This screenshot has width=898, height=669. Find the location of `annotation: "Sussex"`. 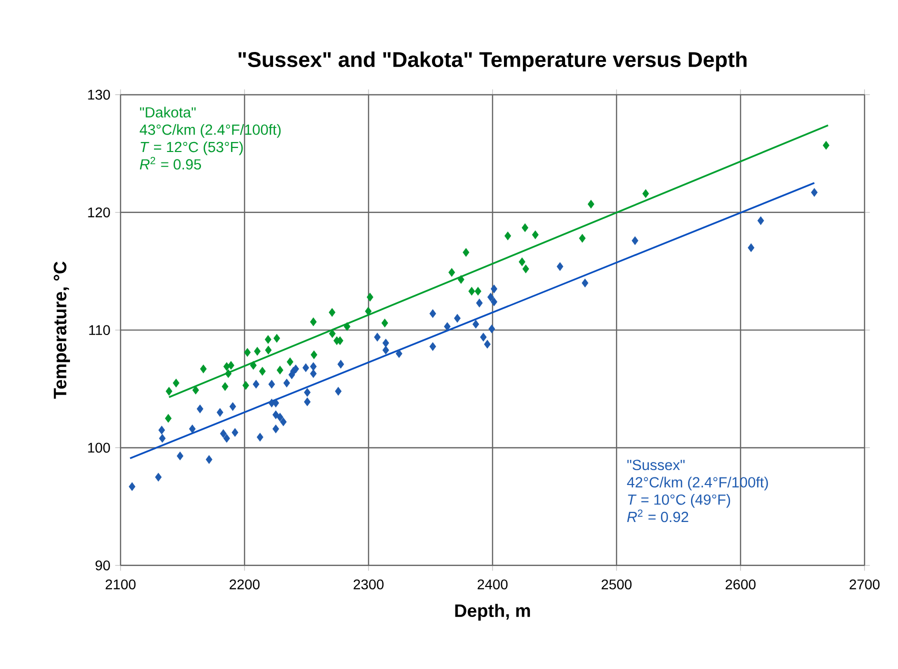

annotation: "Sussex" is located at coordinates (656, 465).